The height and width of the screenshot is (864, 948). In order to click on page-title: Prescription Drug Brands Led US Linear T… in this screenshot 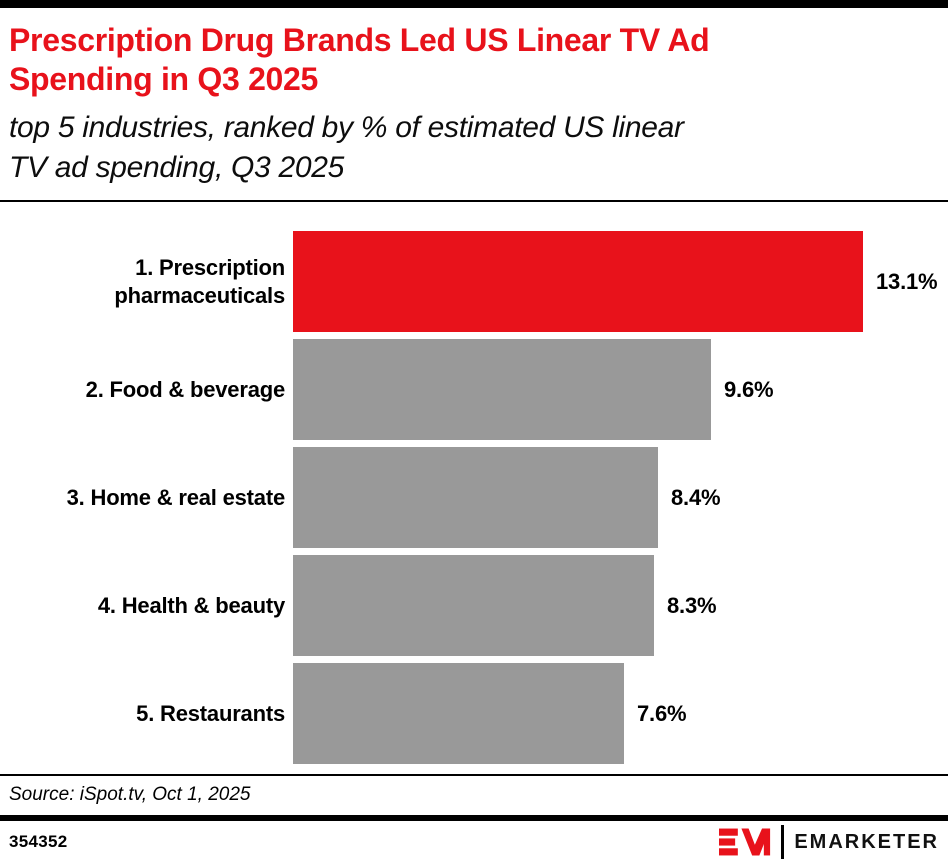, I will do `click(474, 60)`.